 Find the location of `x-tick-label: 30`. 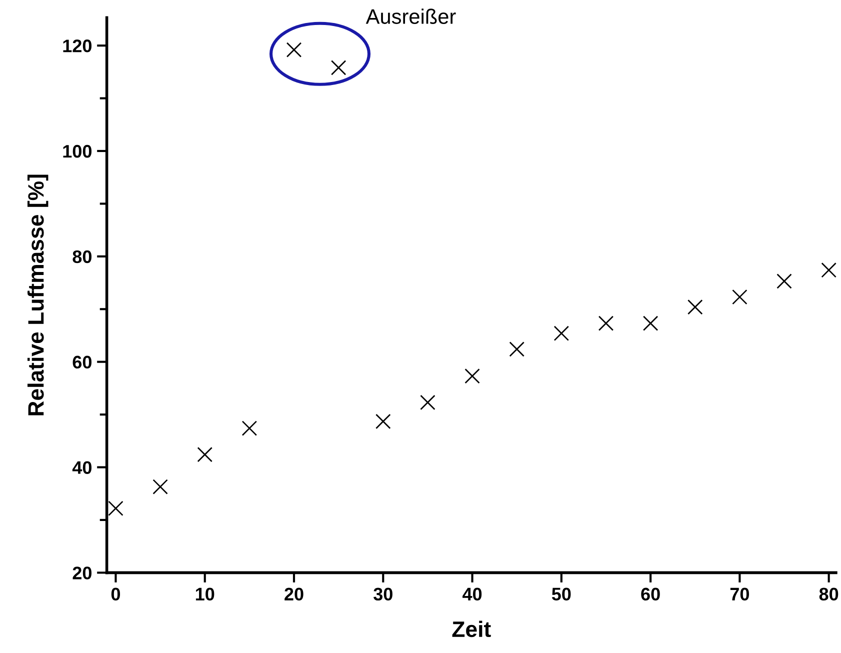

x-tick-label: 30 is located at coordinates (383, 594).